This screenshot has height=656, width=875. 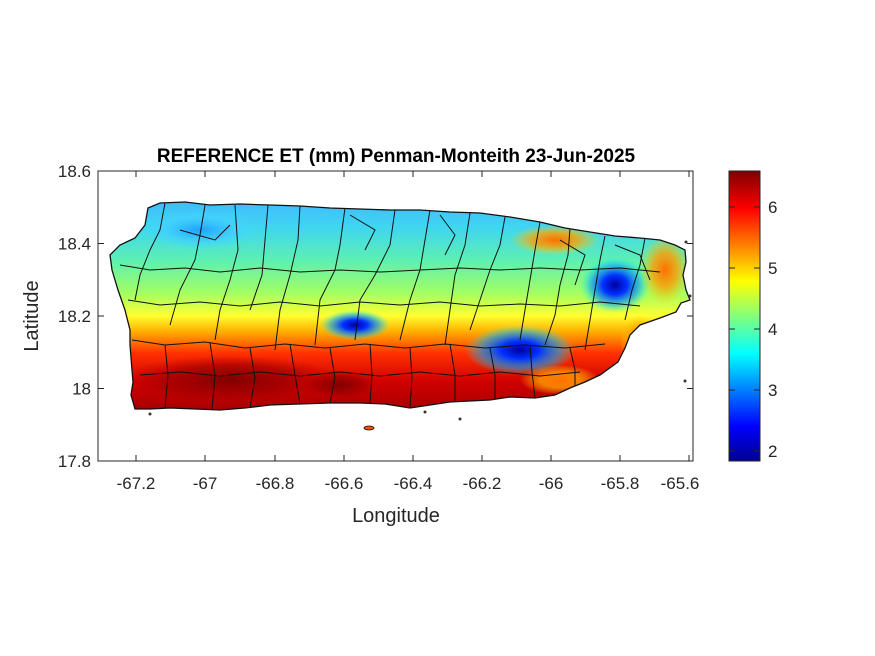 I want to click on colorbar-bar, so click(x=744, y=316).